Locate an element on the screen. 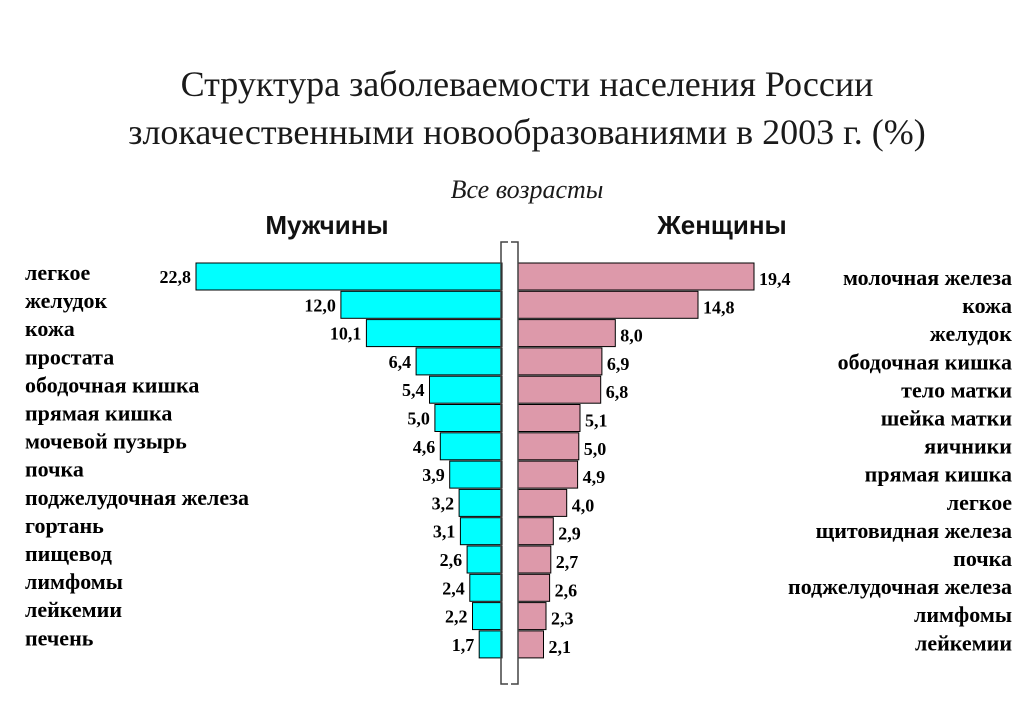 The width and height of the screenshot is (1023, 708). left-axis-bracket is located at coordinates (504, 463).